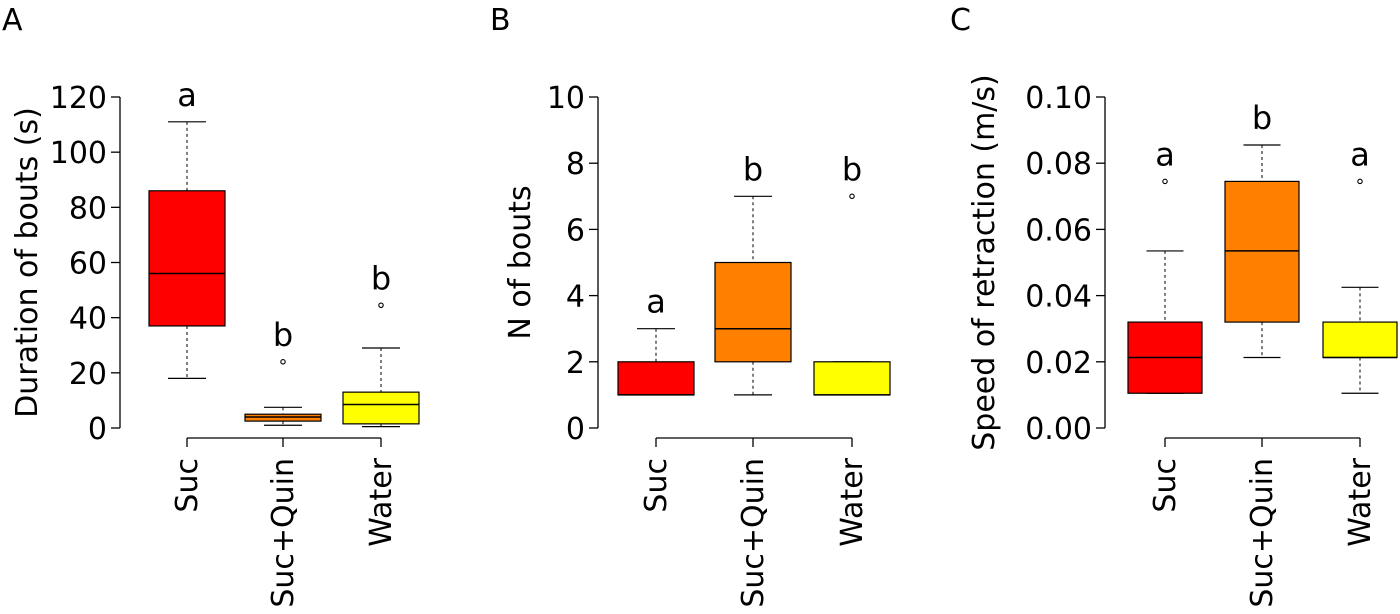 The image size is (1400, 614). I want to click on y-tick-label: 0.08, so click(1058, 164).